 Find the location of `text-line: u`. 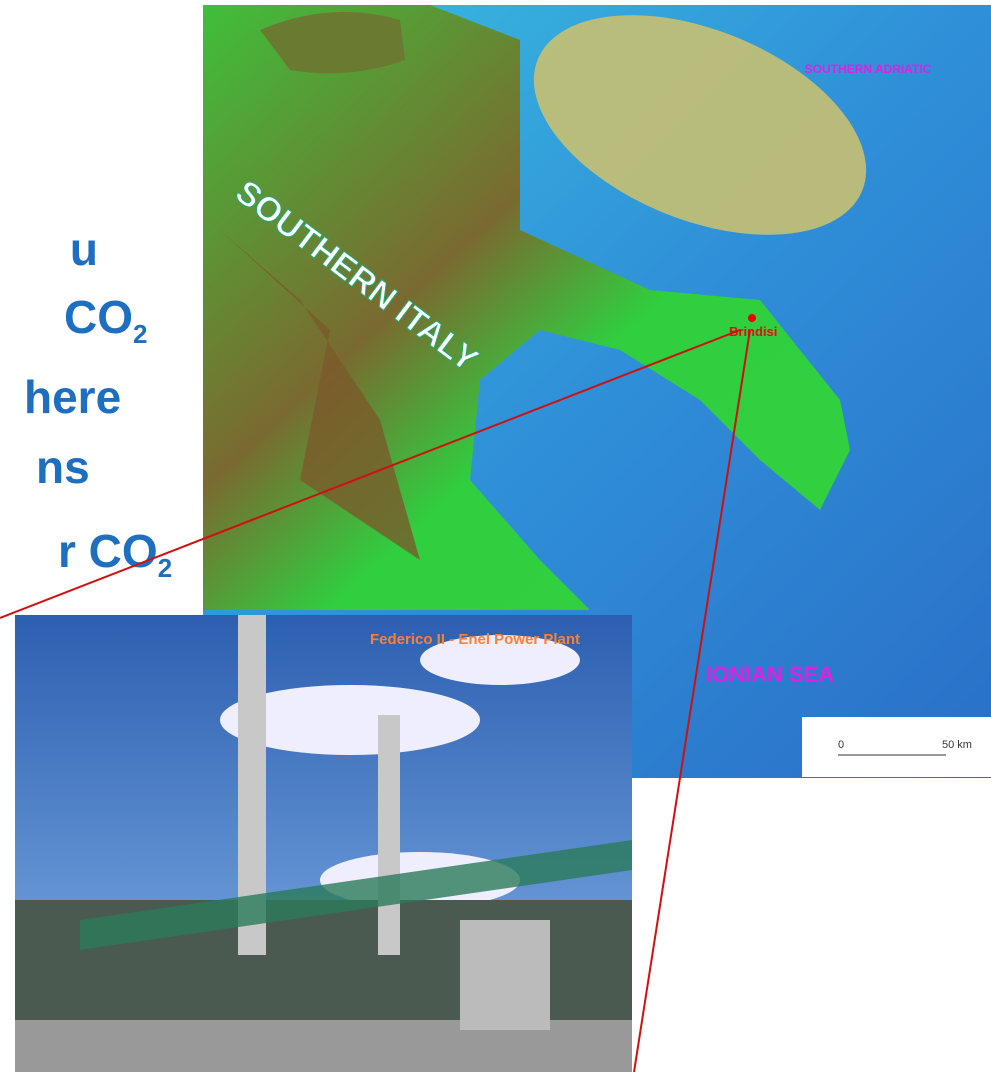

text-line: u is located at coordinates (83, 249).